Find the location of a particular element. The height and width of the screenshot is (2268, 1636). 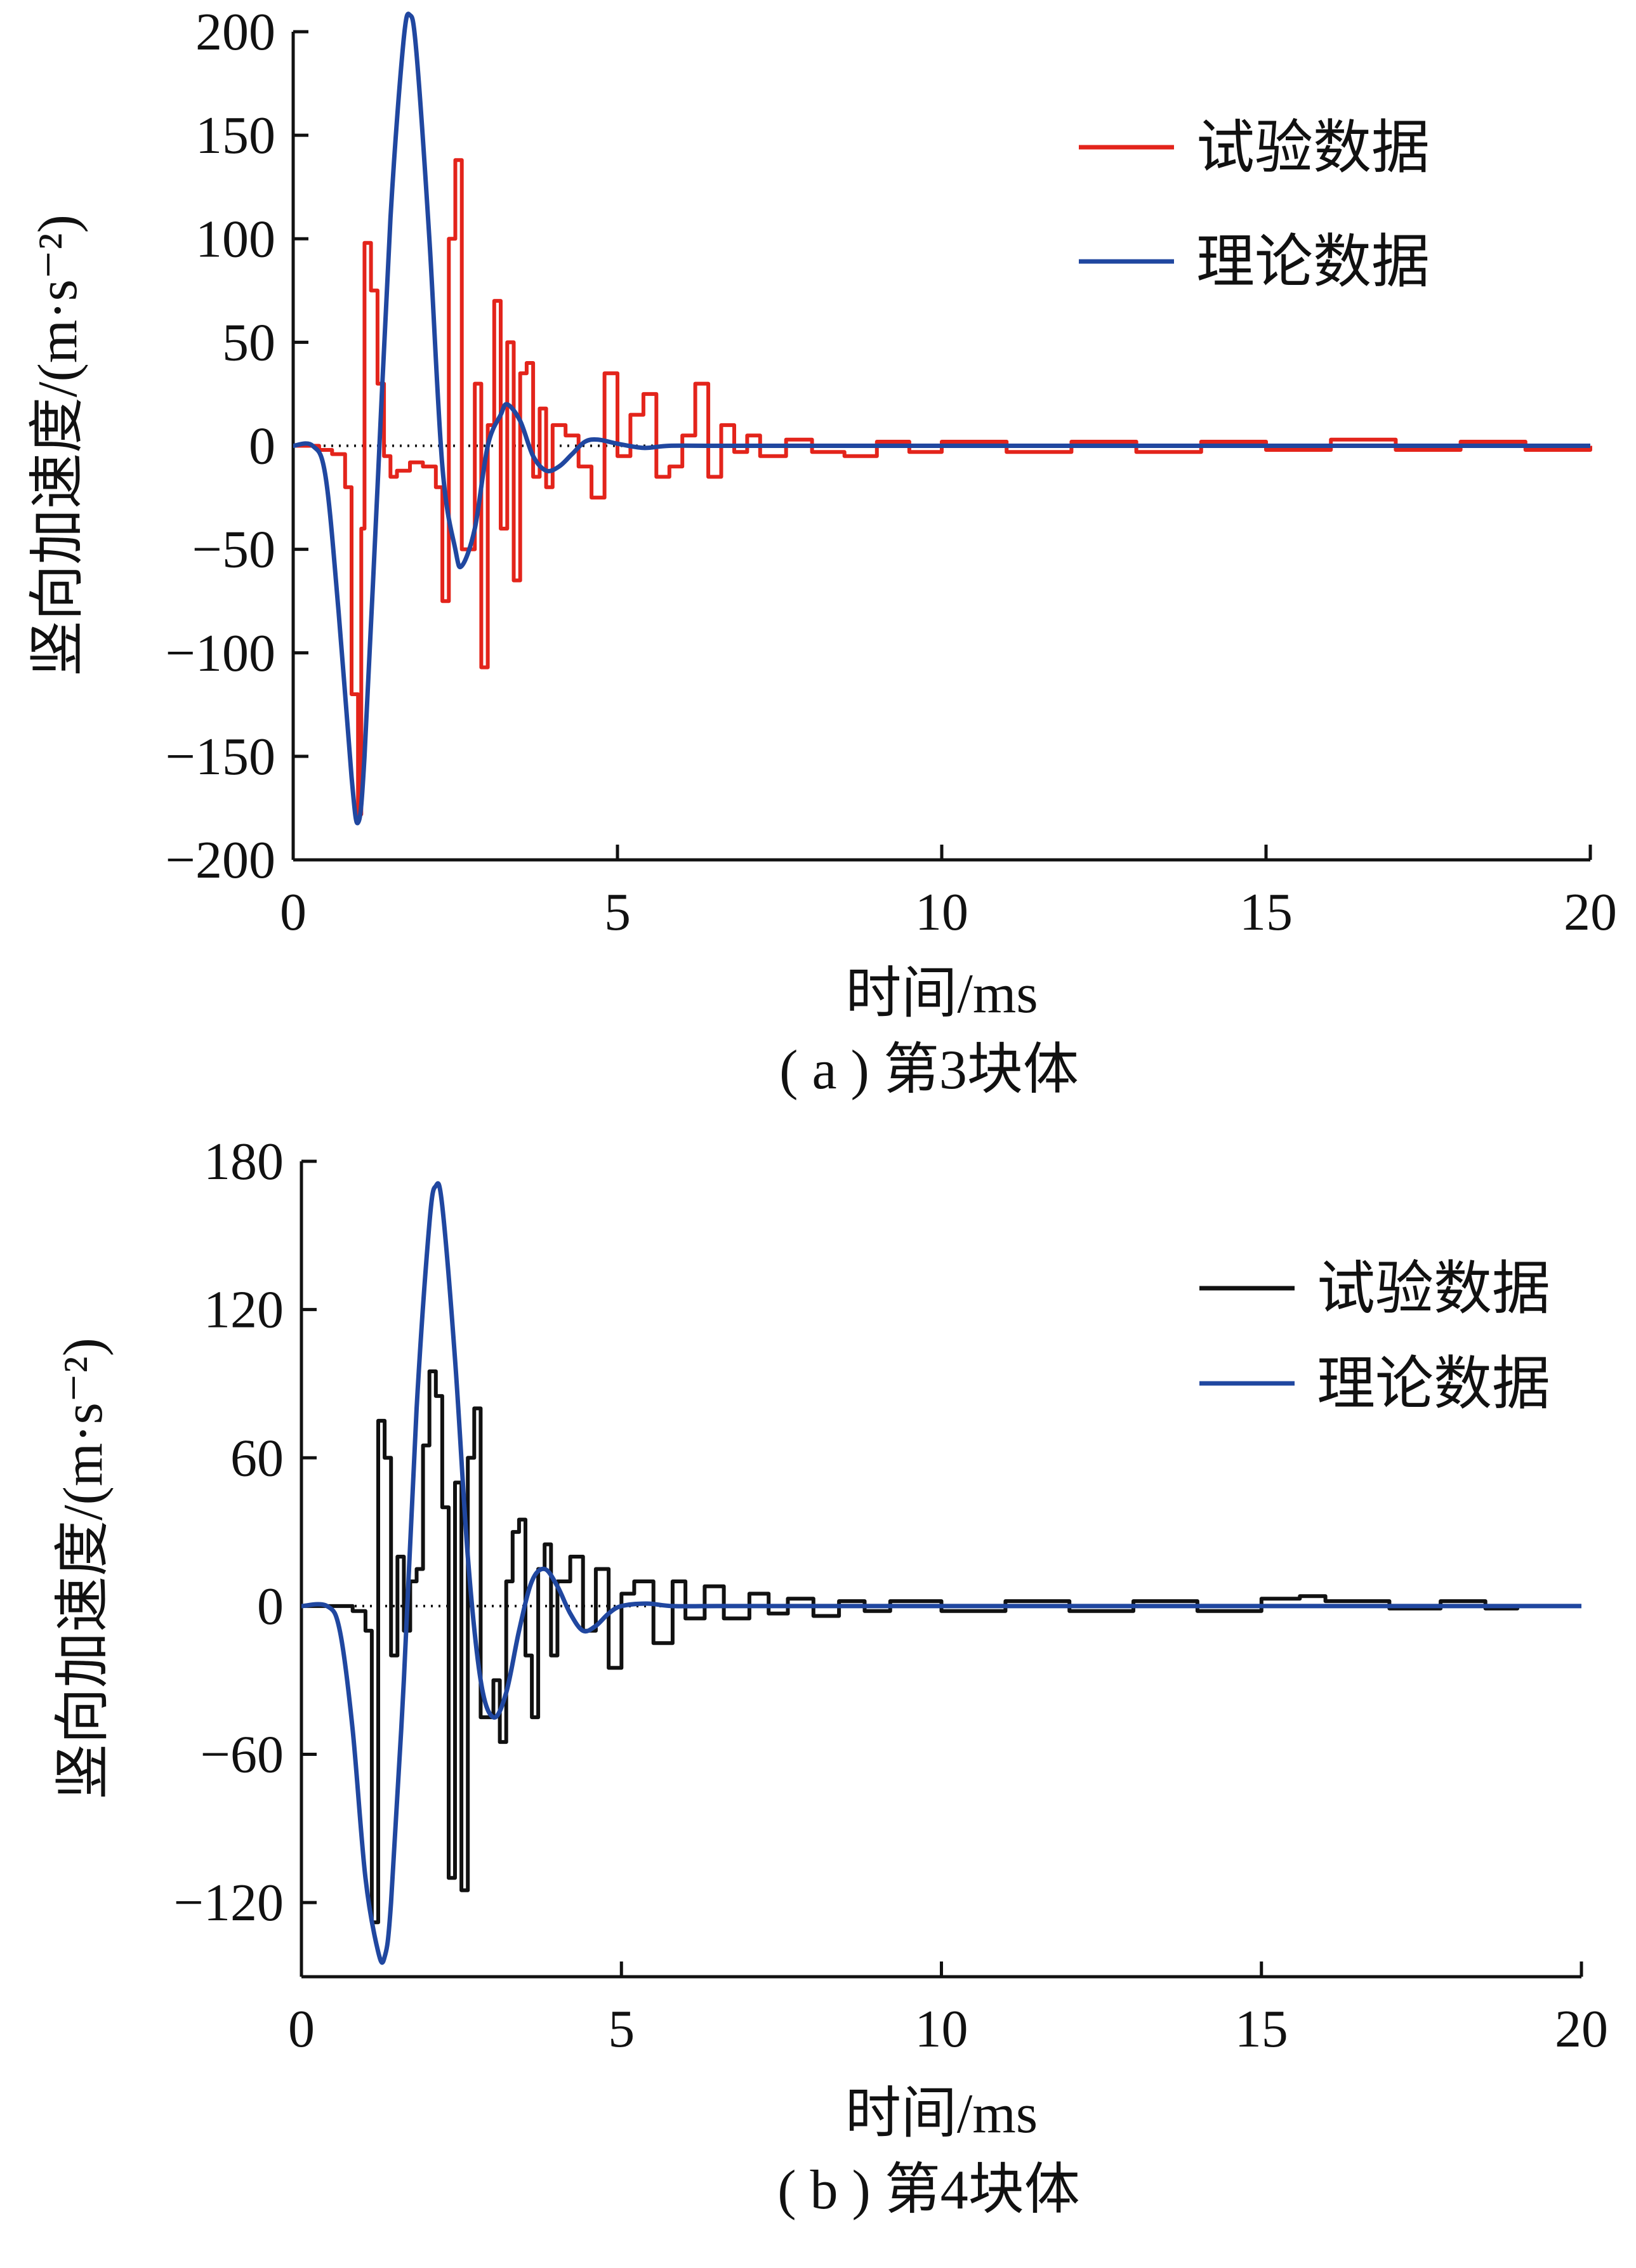

y-tick-label: −200 is located at coordinates (221, 860).